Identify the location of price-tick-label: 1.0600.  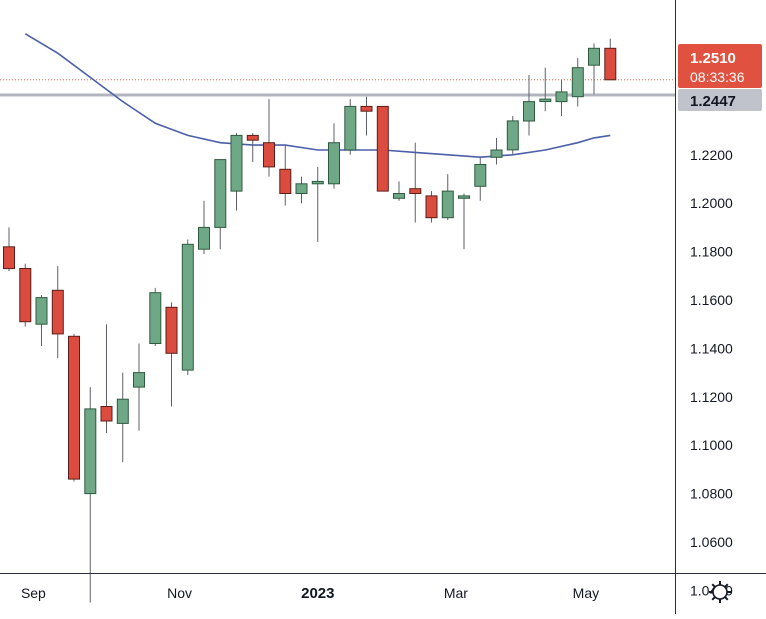
(711, 542).